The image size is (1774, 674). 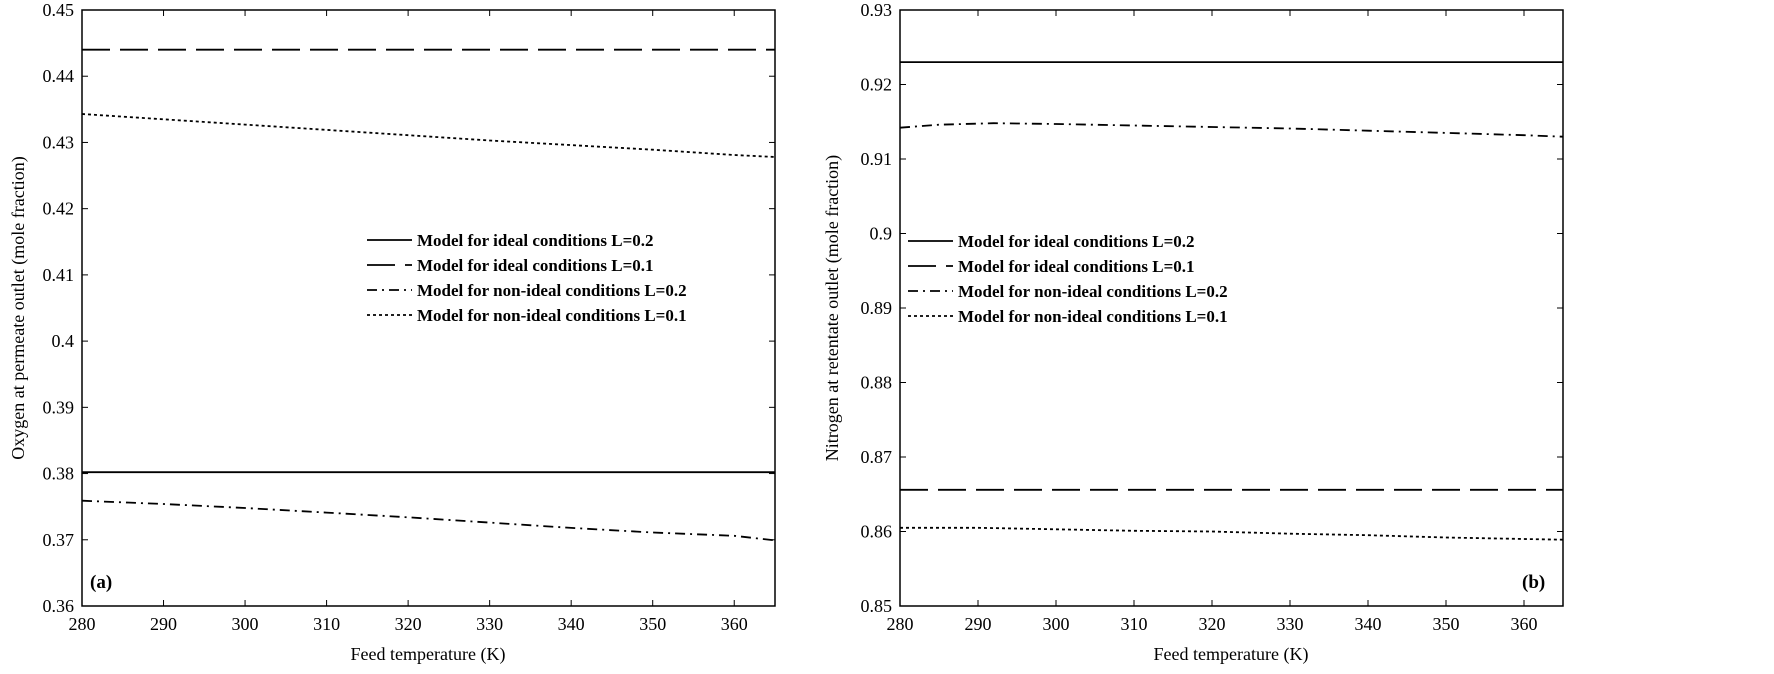 What do you see at coordinates (59, 275) in the screenshot?
I see `y-tick-label: 0.41` at bounding box center [59, 275].